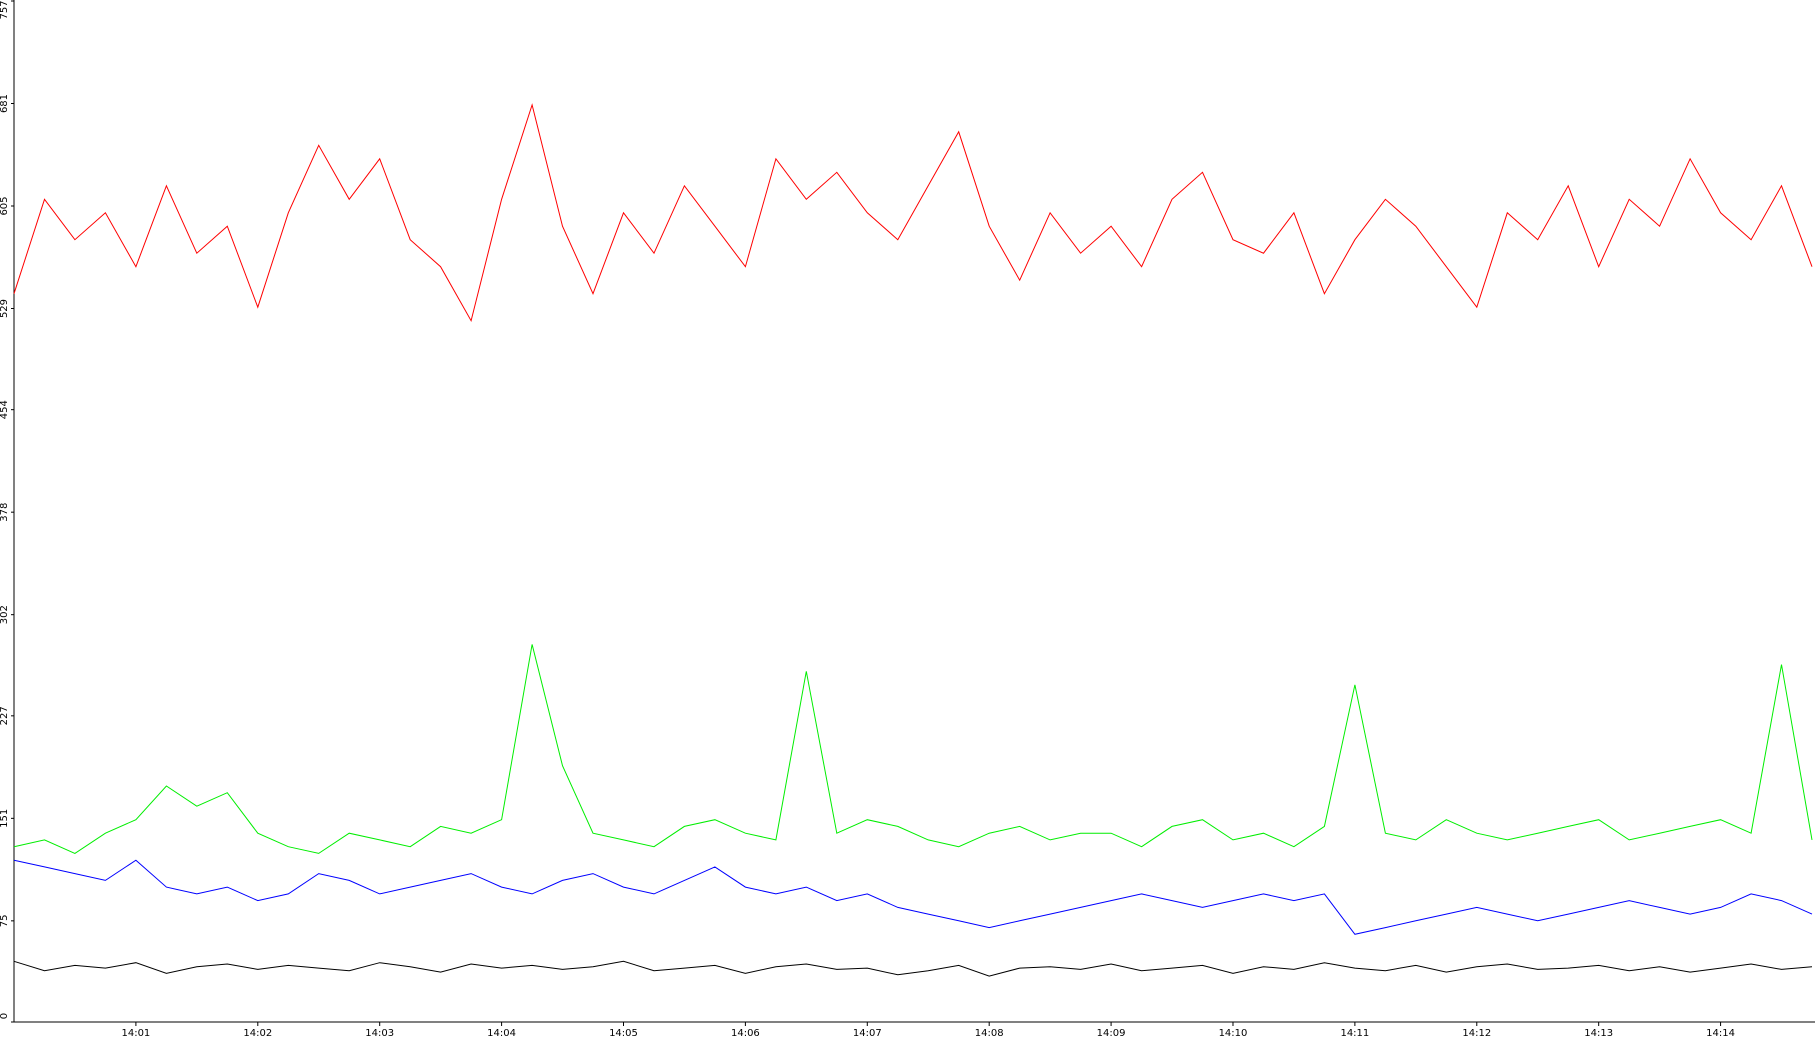 The image size is (1815, 1039). What do you see at coordinates (989, 1033) in the screenshot?
I see `x-tick-label: 14:08` at bounding box center [989, 1033].